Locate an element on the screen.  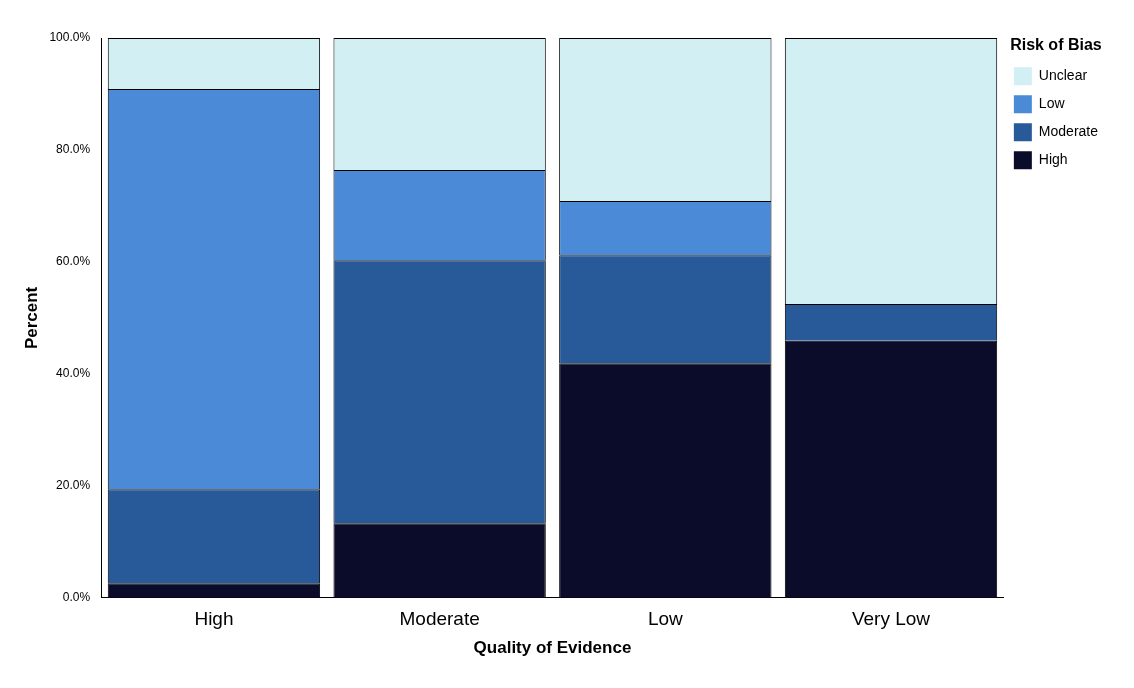
x-tick-label: Moderate is located at coordinates (439, 619).